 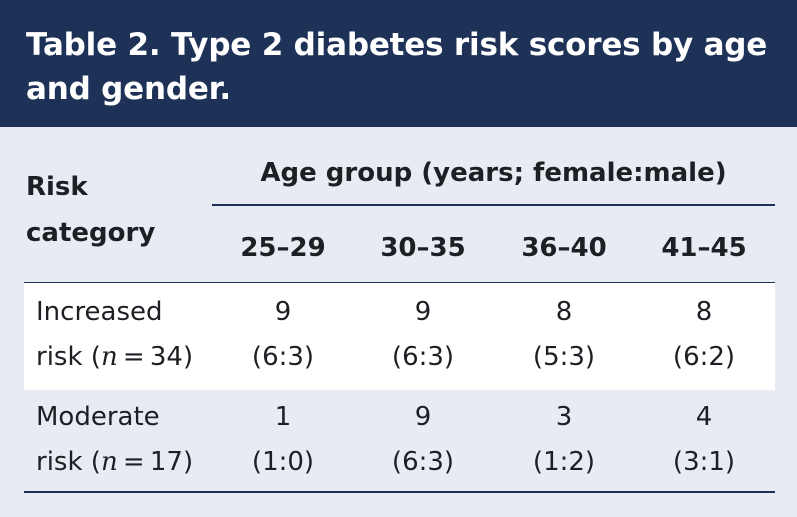 I want to click on age-column-header: 30–35, so click(x=423, y=248).